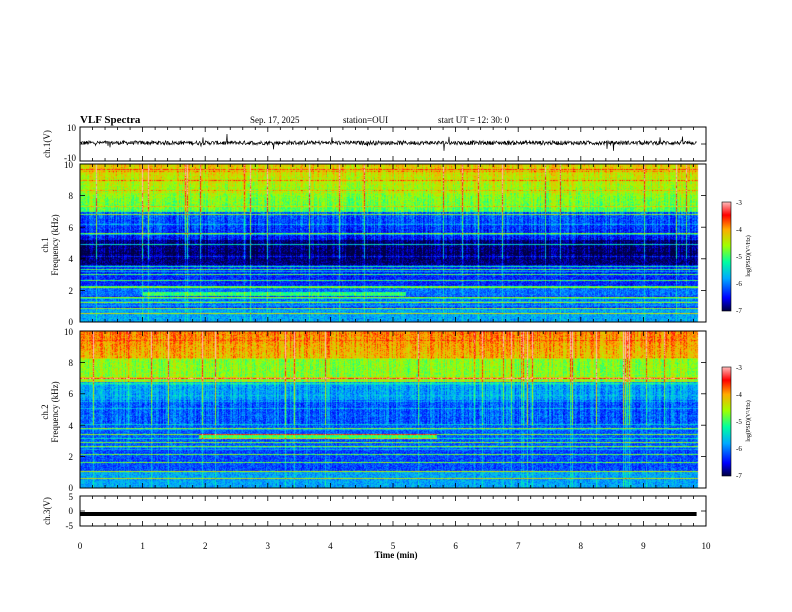  Describe the element at coordinates (518, 546) in the screenshot. I see `x-tick-7: 7` at that location.